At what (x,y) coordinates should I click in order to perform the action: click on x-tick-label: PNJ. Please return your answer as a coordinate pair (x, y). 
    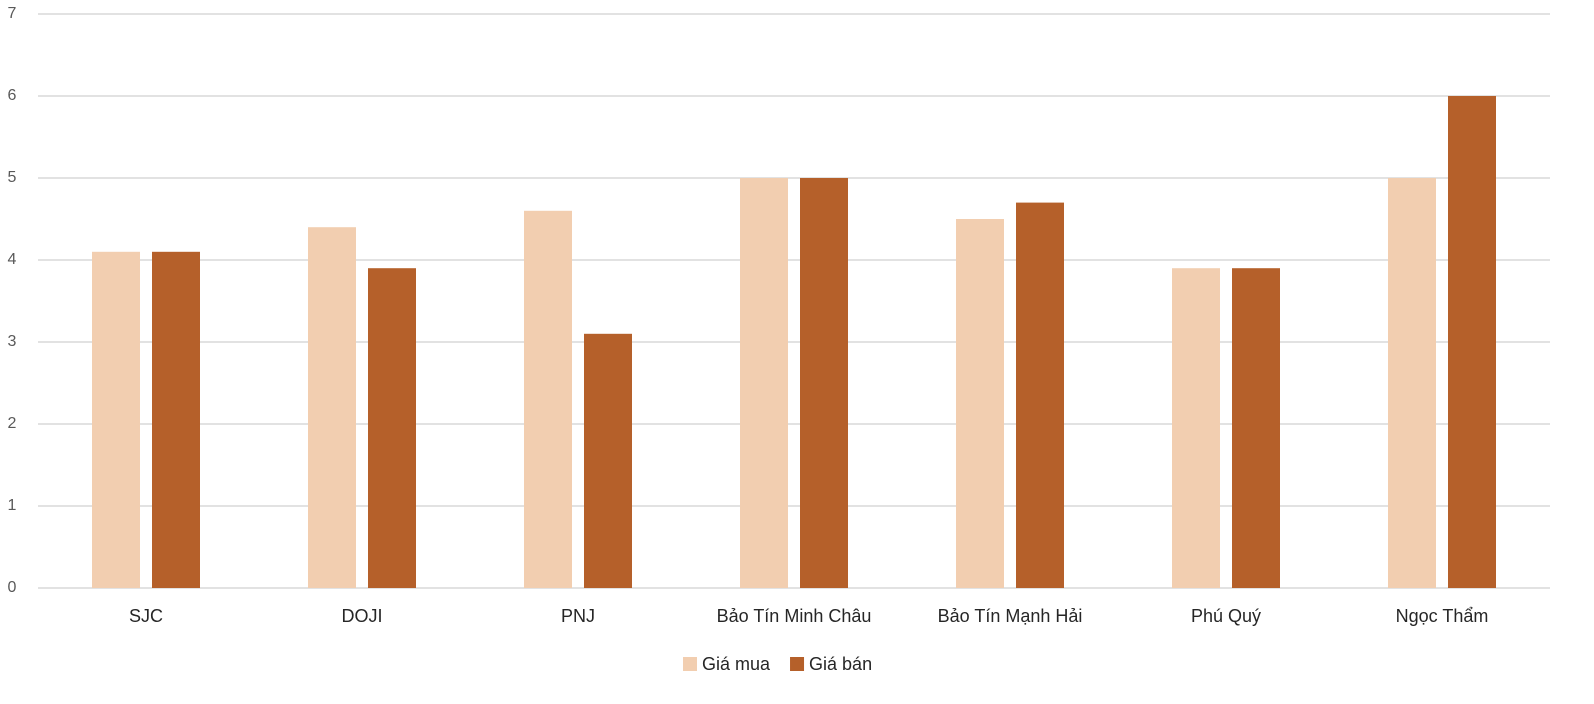
    Looking at the image, I should click on (578, 616).